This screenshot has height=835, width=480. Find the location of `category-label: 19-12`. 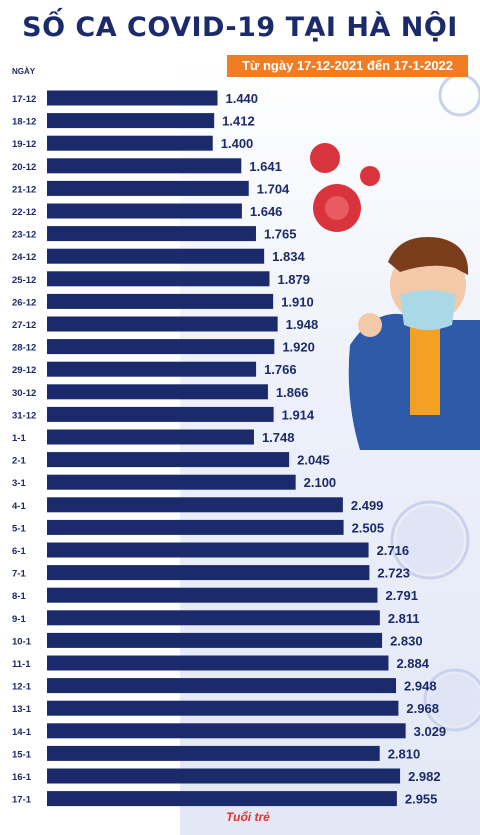

category-label: 19-12 is located at coordinates (24, 144).